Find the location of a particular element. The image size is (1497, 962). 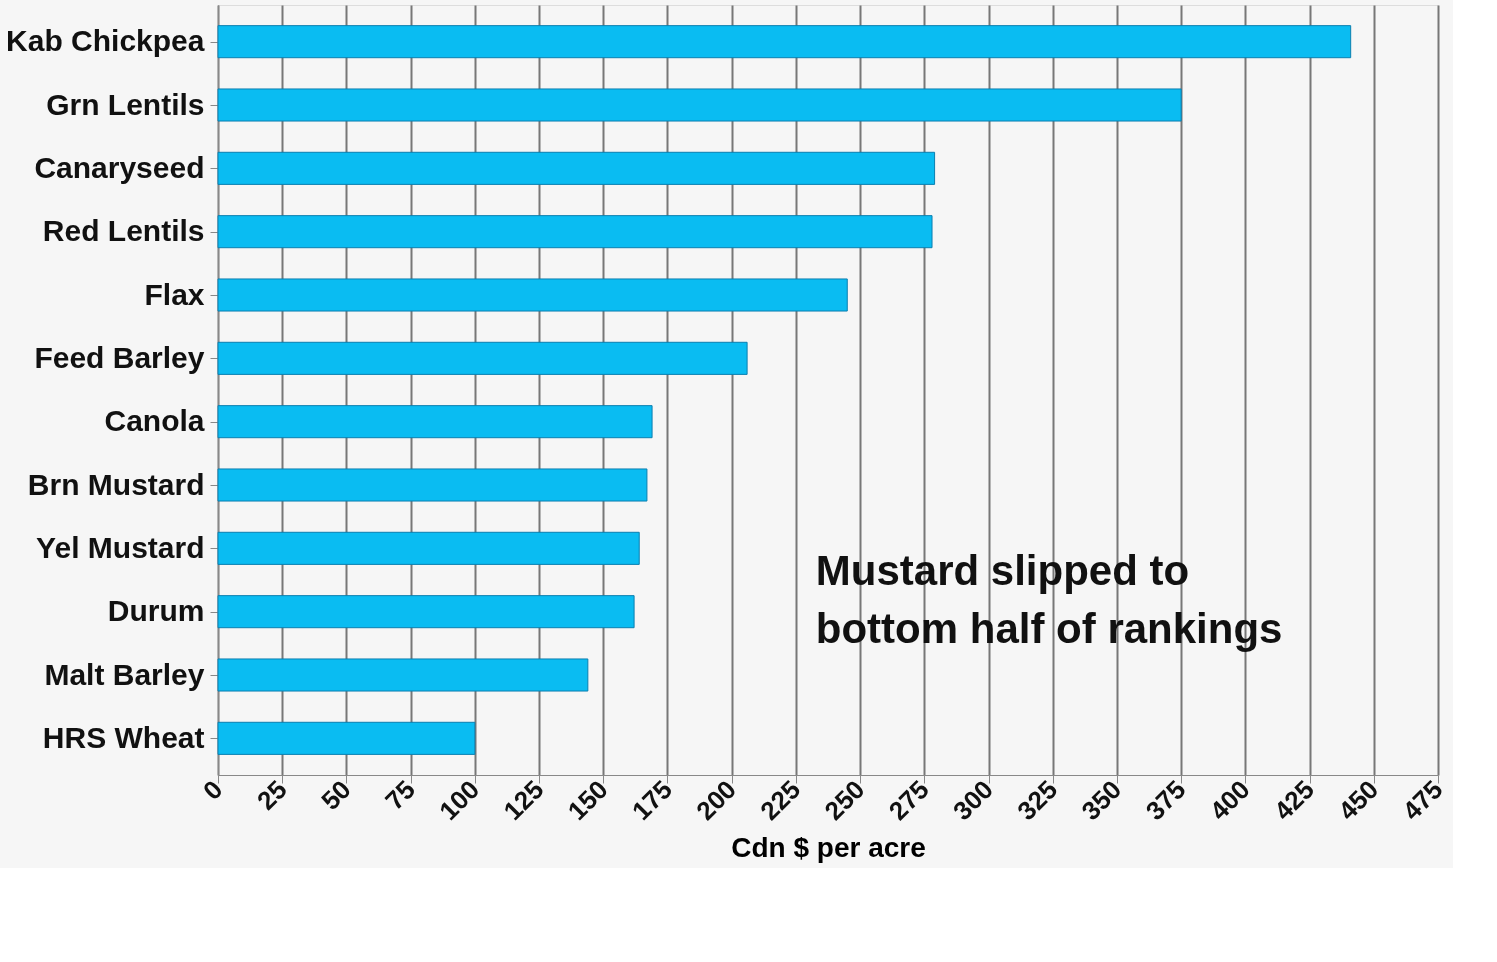

y-tick-label: HRS Wheat is located at coordinates (123, 737).